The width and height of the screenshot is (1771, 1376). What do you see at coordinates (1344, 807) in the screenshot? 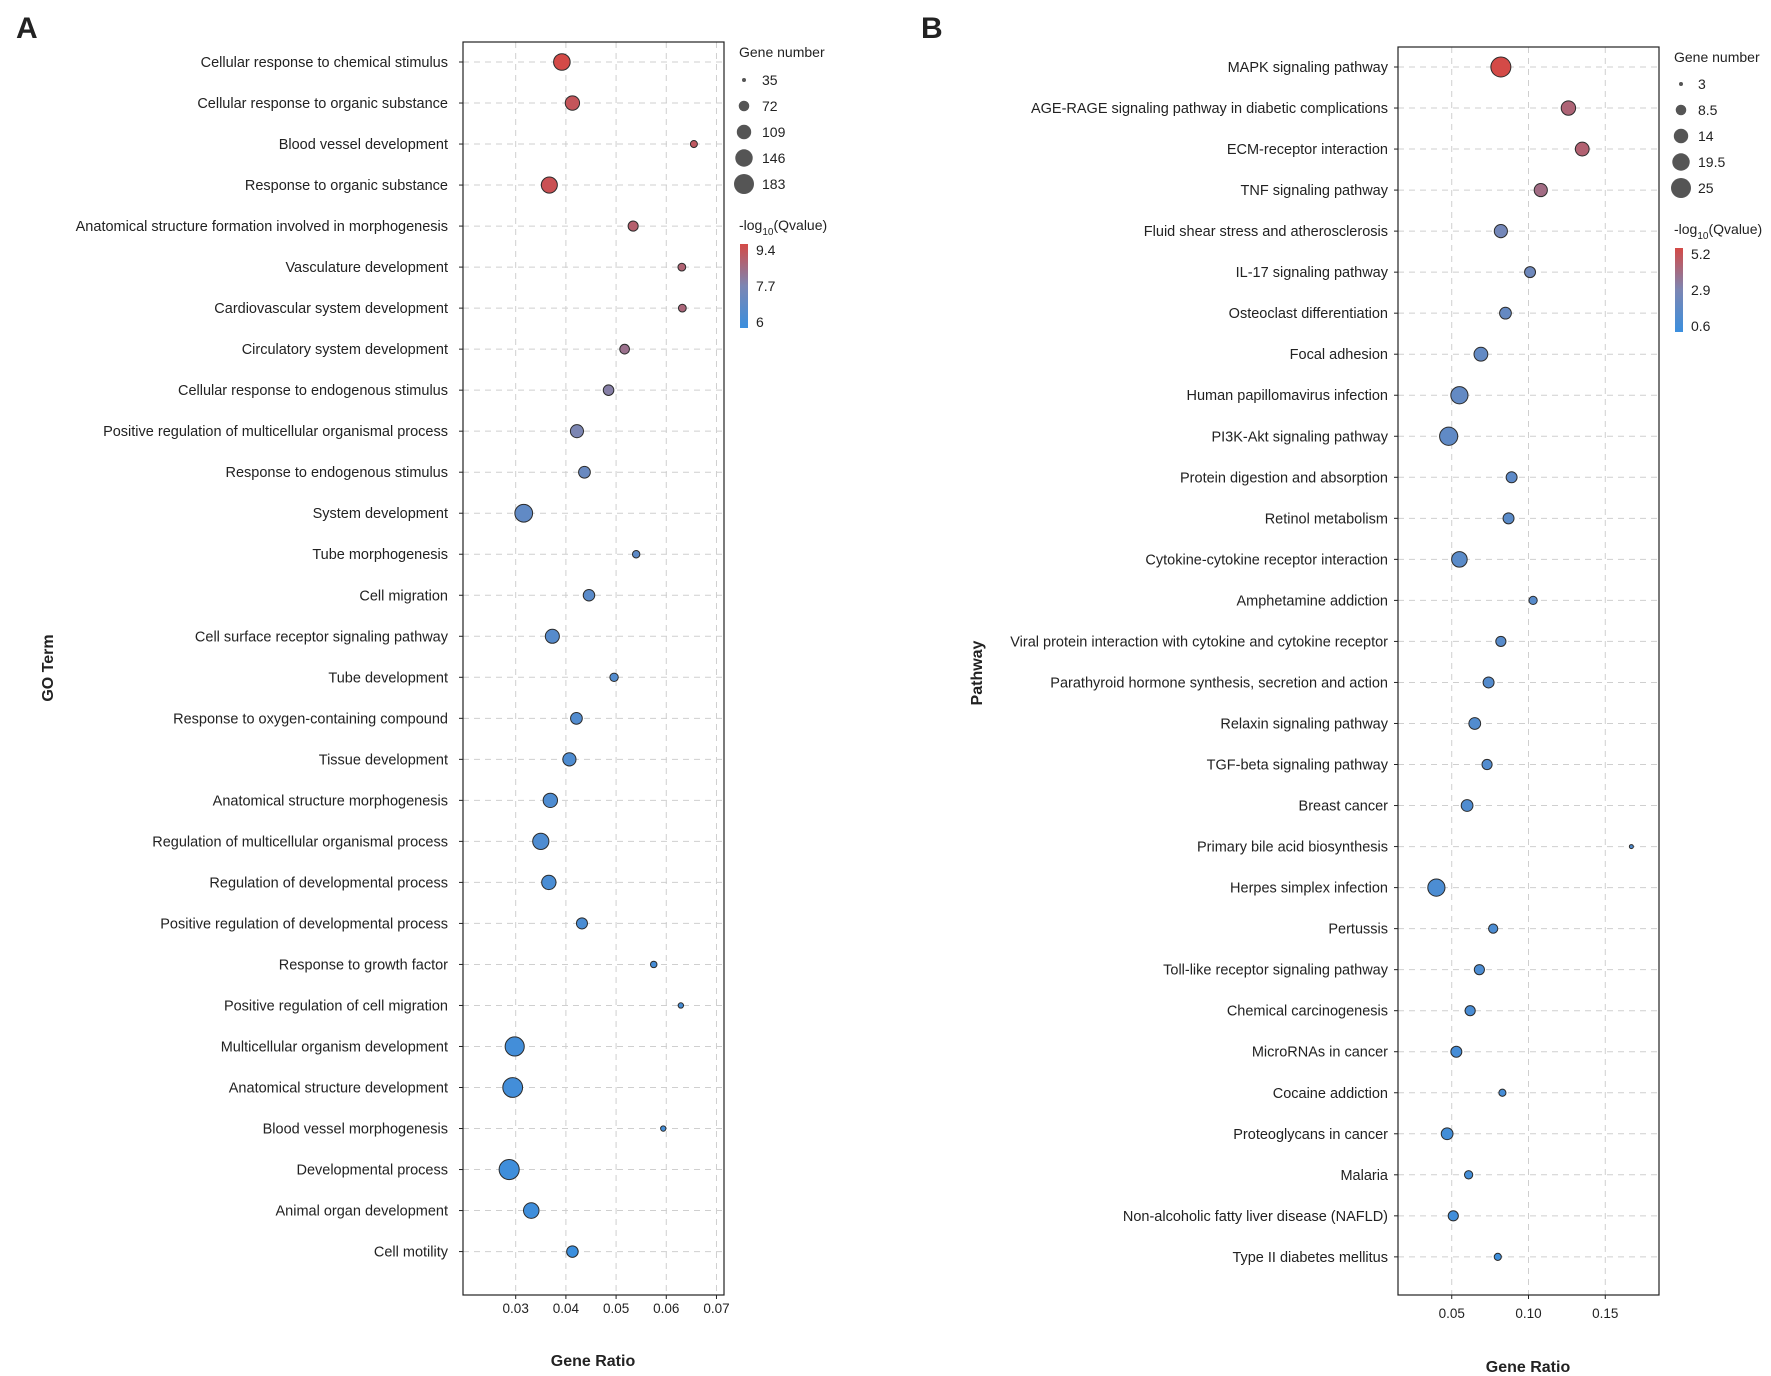
I see `panel-b-category-label: Breast cancer` at bounding box center [1344, 807].